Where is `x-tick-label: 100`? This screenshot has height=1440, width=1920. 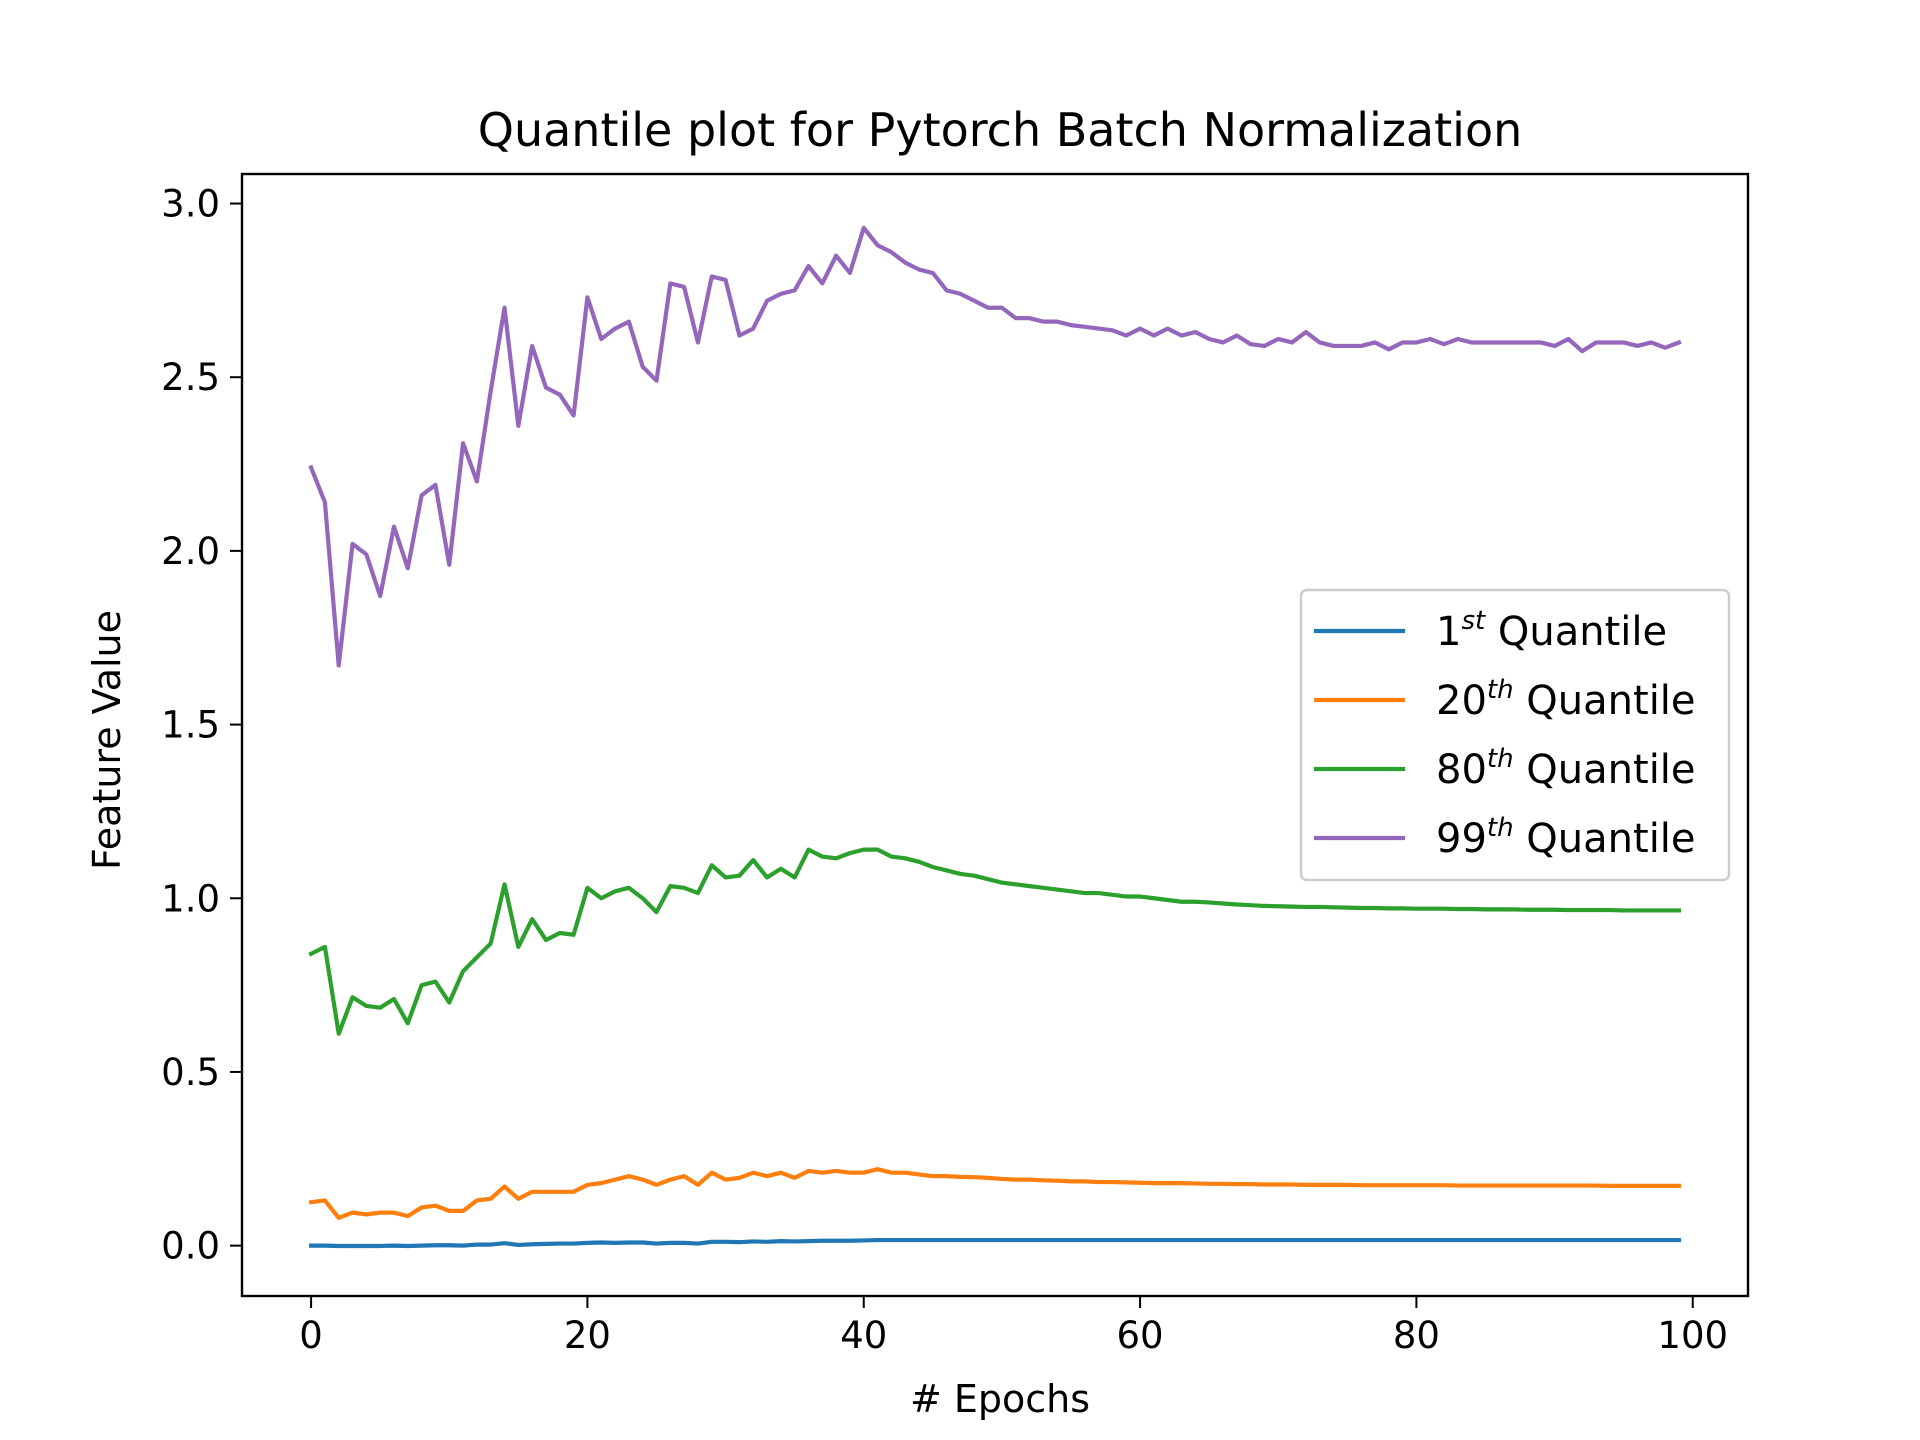
x-tick-label: 100 is located at coordinates (1692, 1335).